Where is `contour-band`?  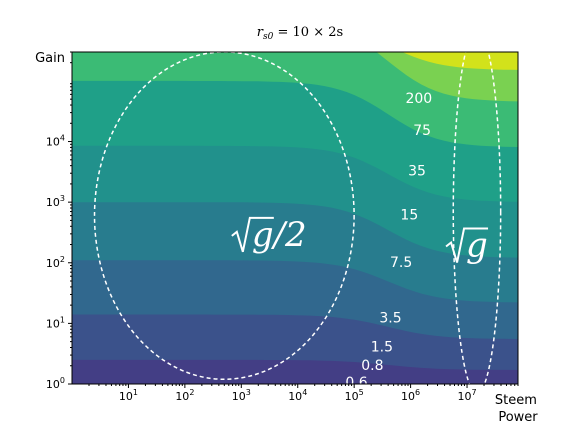 contour-band is located at coordinates (295, 371).